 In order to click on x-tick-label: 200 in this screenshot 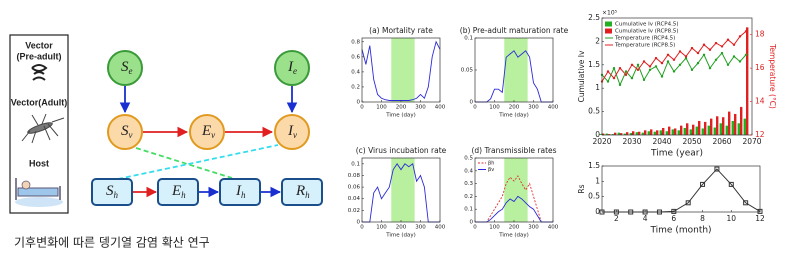, I will do `click(514, 228)`.